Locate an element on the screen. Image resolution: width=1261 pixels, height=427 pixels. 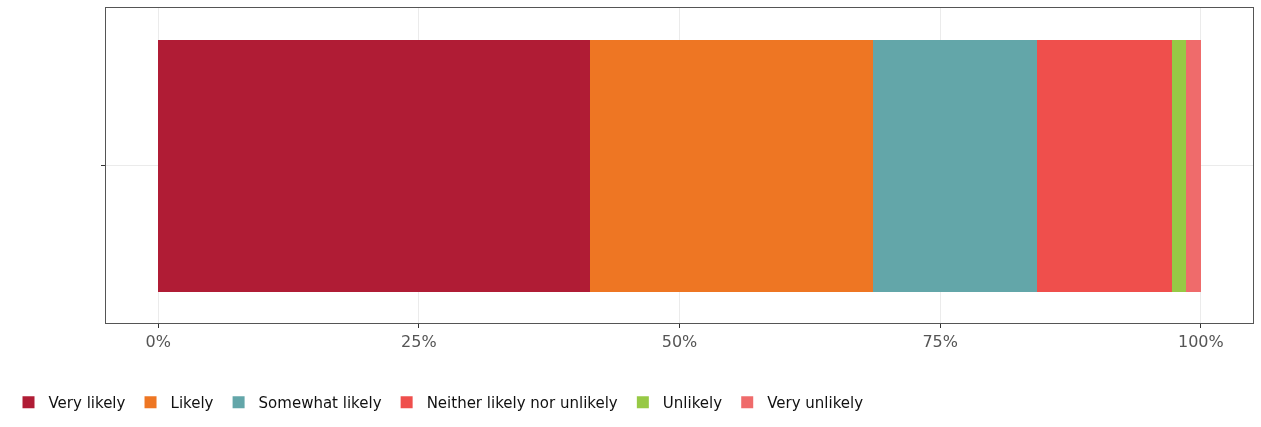
legend-label: Very likely is located at coordinates (87, 403).